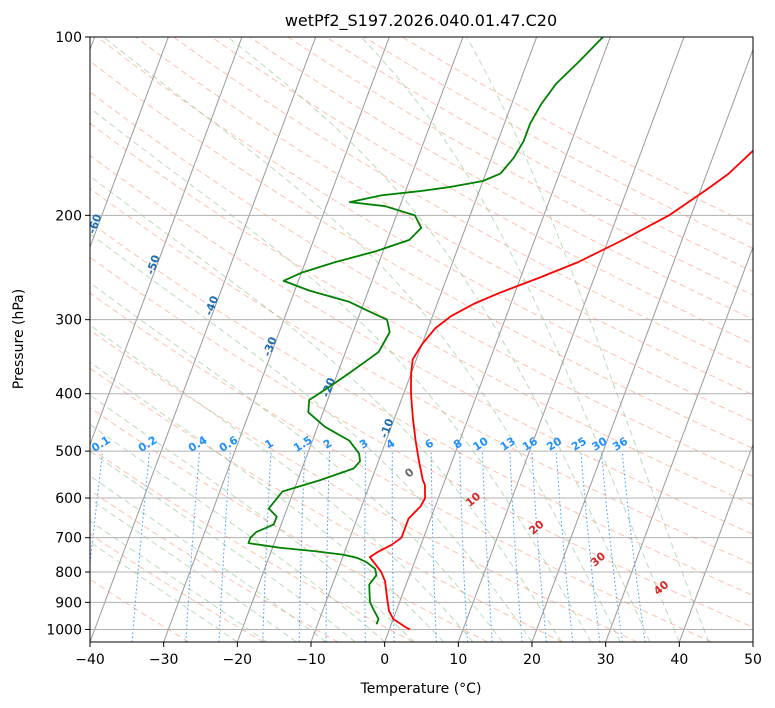  I want to click on warm-isotherm-label: 40, so click(661, 588).